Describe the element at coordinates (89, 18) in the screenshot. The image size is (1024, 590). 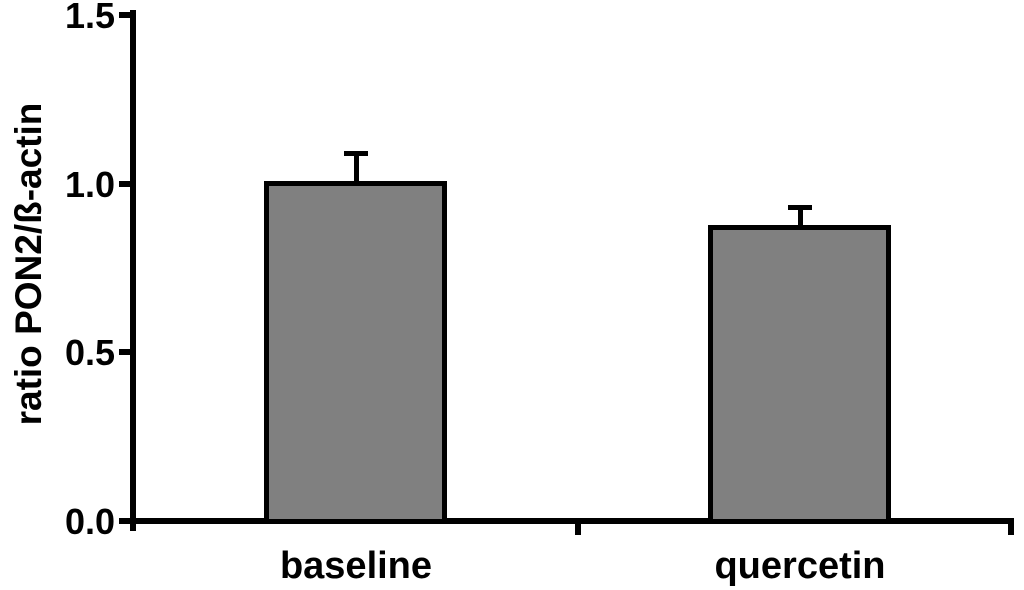
I see `y-tick-label: 1.5` at that location.